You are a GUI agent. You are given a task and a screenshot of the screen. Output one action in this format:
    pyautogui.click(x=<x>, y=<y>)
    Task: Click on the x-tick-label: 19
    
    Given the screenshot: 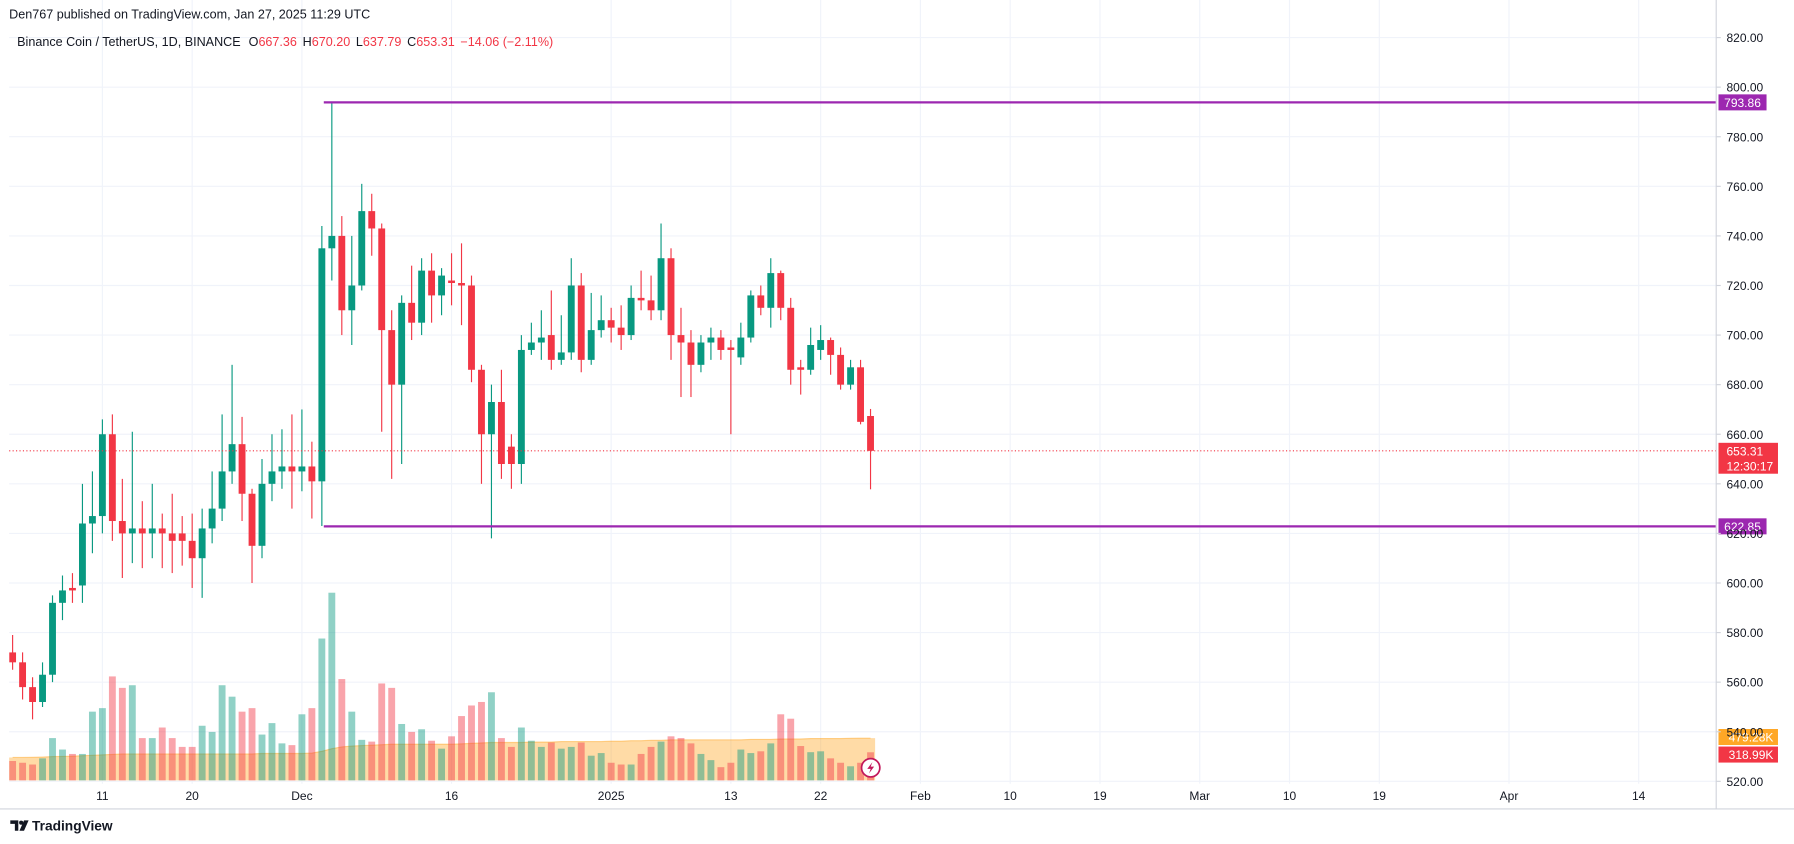 What is the action you would take?
    pyautogui.click(x=1100, y=796)
    